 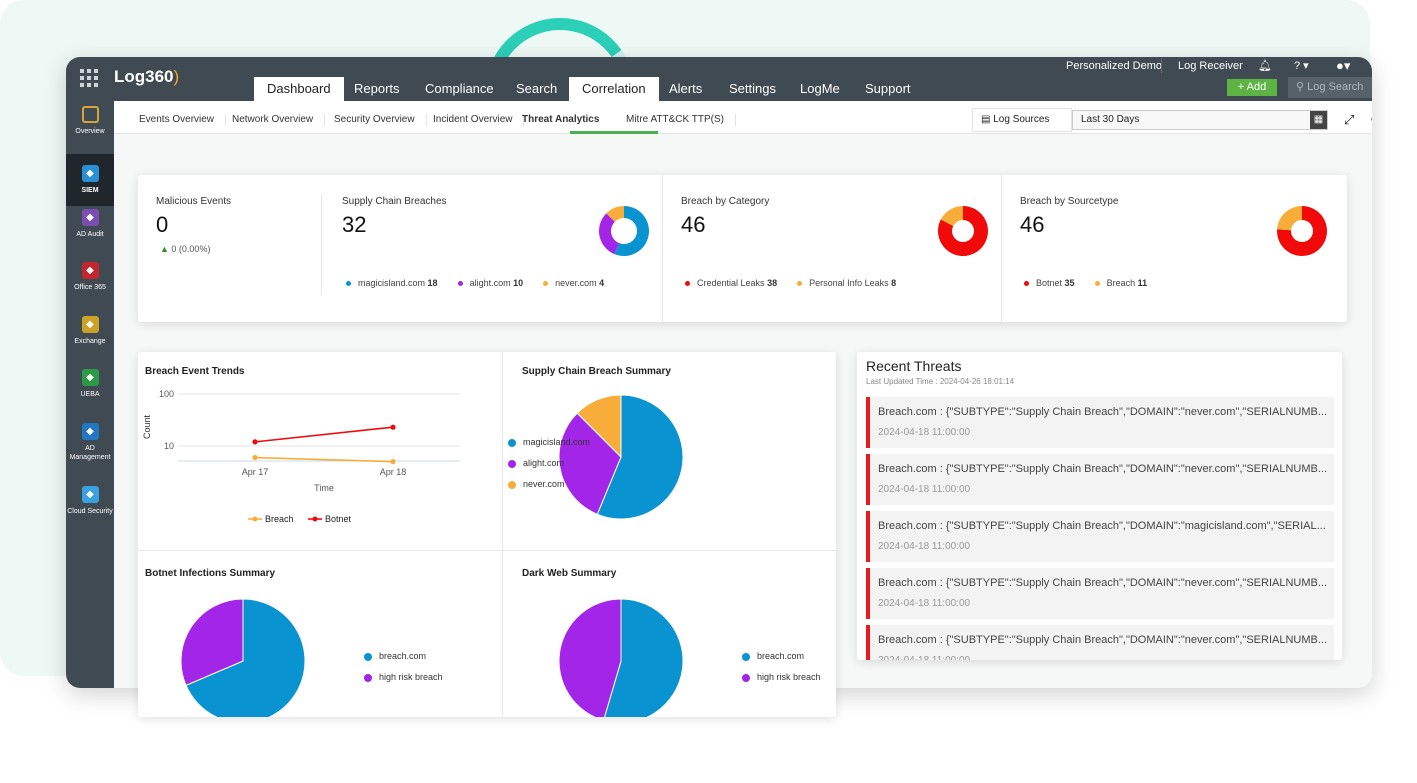 I want to click on nav-tab-support: Support, so click(x=888, y=88).